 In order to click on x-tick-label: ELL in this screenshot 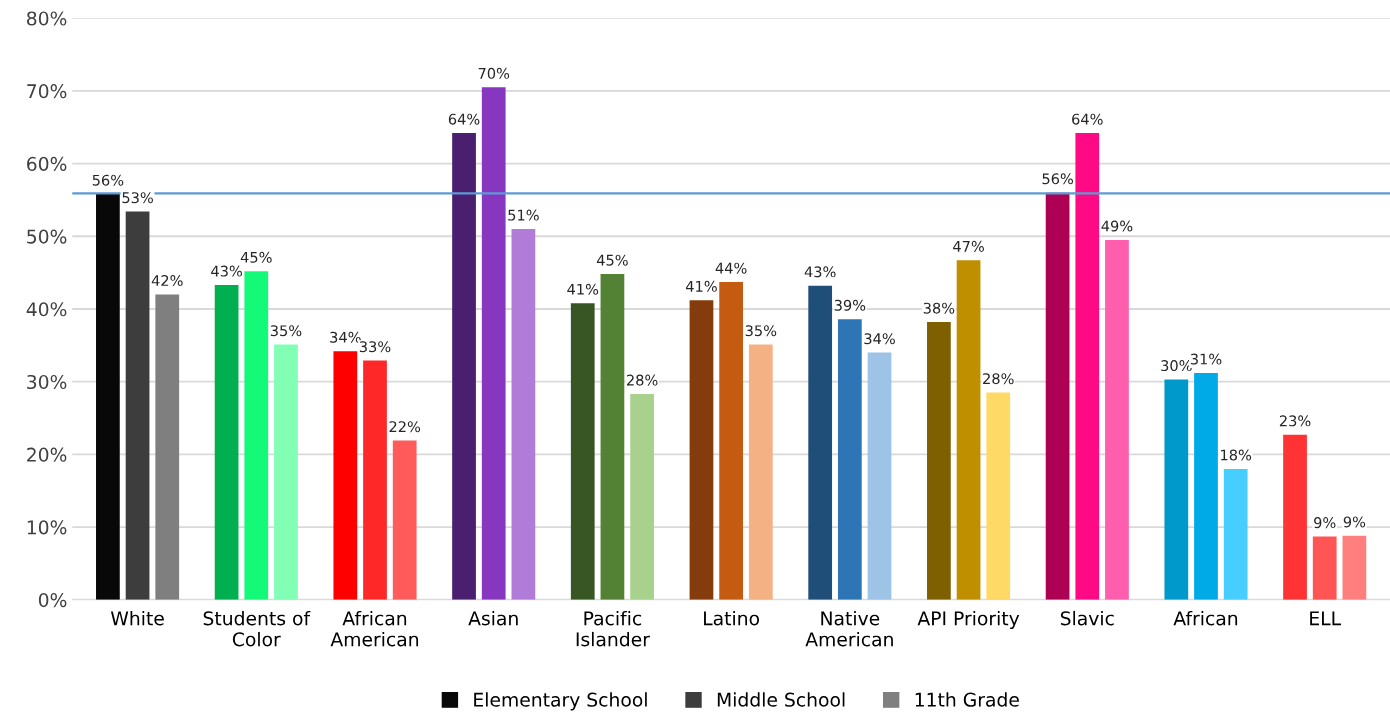, I will do `click(1325, 618)`.